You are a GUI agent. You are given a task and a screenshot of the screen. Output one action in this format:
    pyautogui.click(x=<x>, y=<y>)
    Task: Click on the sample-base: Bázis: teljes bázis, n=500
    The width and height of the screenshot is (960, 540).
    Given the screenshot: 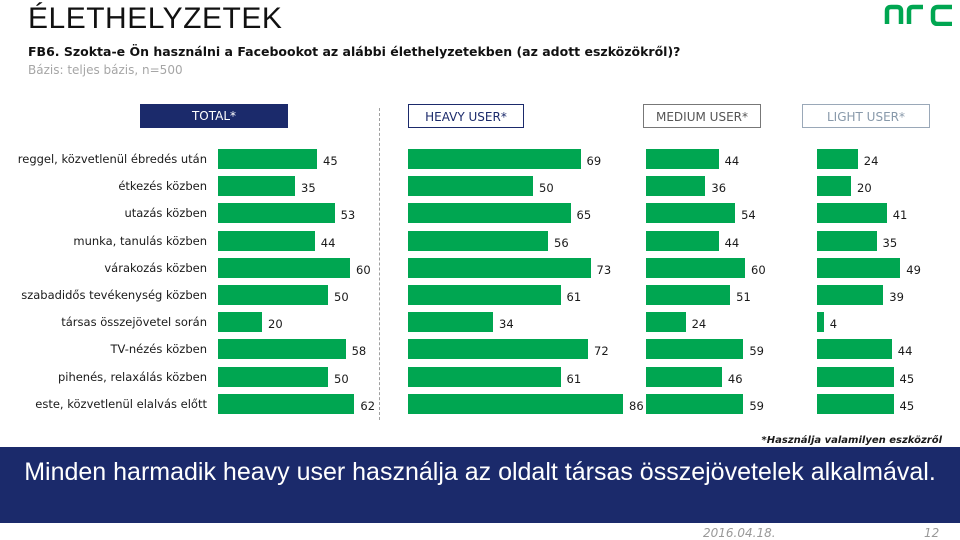 What is the action you would take?
    pyautogui.click(x=105, y=70)
    